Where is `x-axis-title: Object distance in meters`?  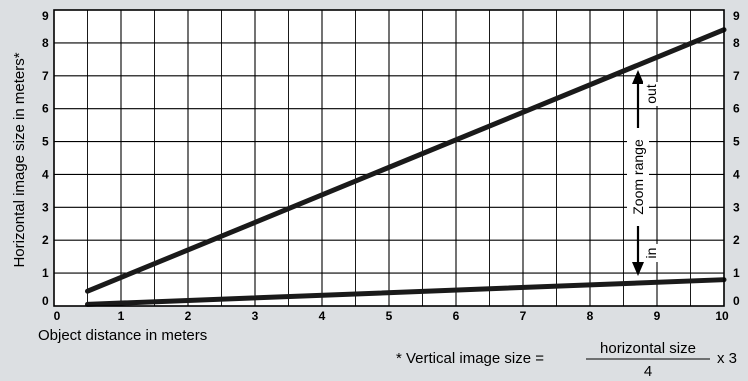
x-axis-title: Object distance in meters is located at coordinates (122, 335).